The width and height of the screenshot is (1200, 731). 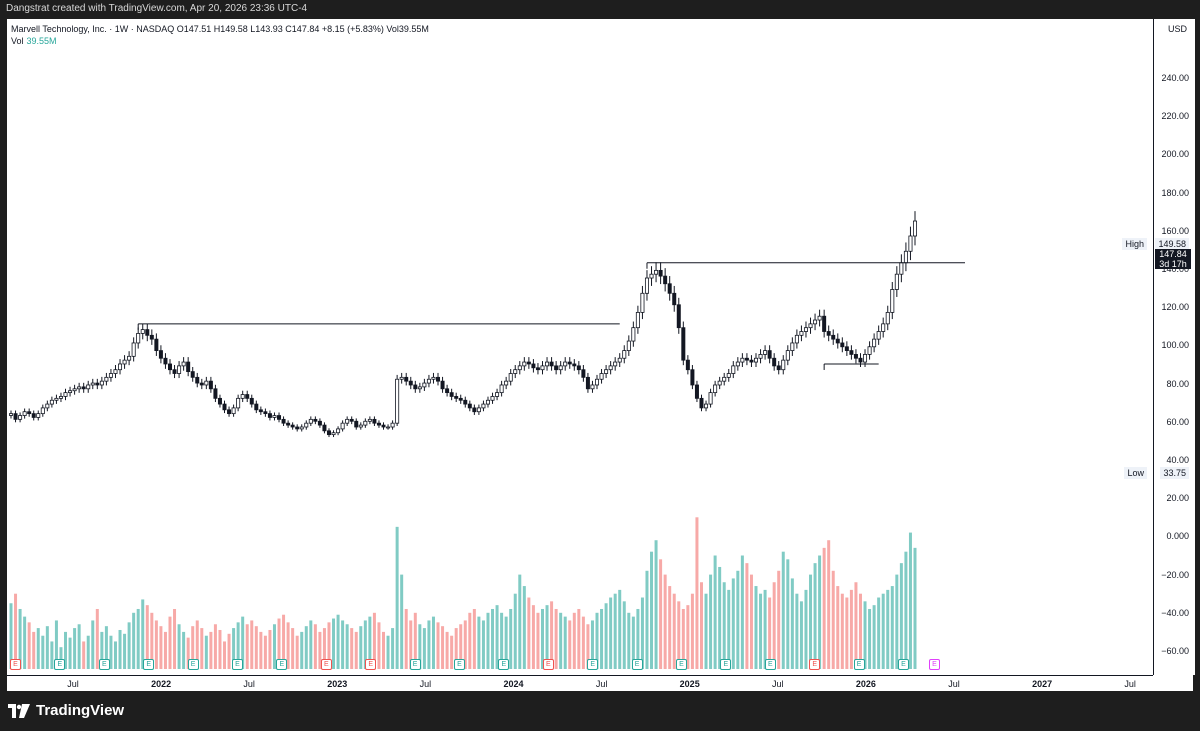 What do you see at coordinates (1135, 473) in the screenshot?
I see `low-label: Low` at bounding box center [1135, 473].